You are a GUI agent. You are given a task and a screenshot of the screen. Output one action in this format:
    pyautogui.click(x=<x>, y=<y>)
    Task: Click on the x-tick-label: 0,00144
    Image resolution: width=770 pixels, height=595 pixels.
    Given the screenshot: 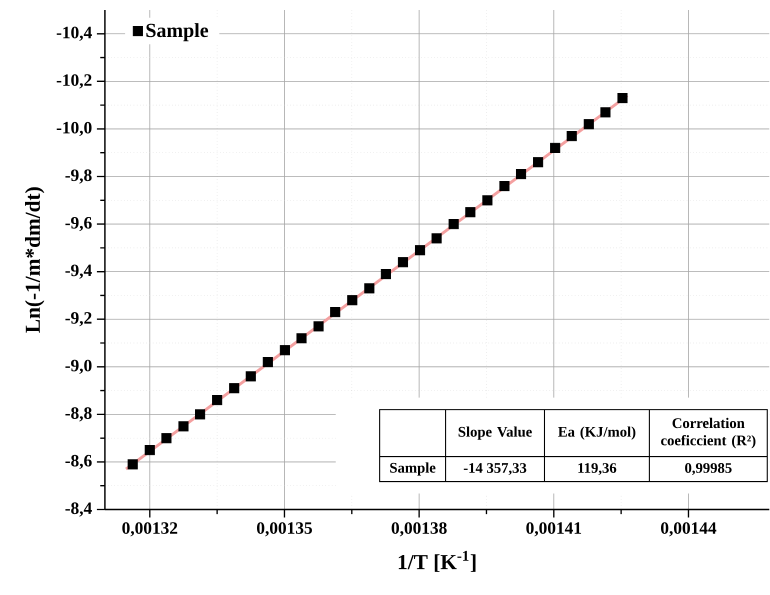 What is the action you would take?
    pyautogui.click(x=688, y=529)
    